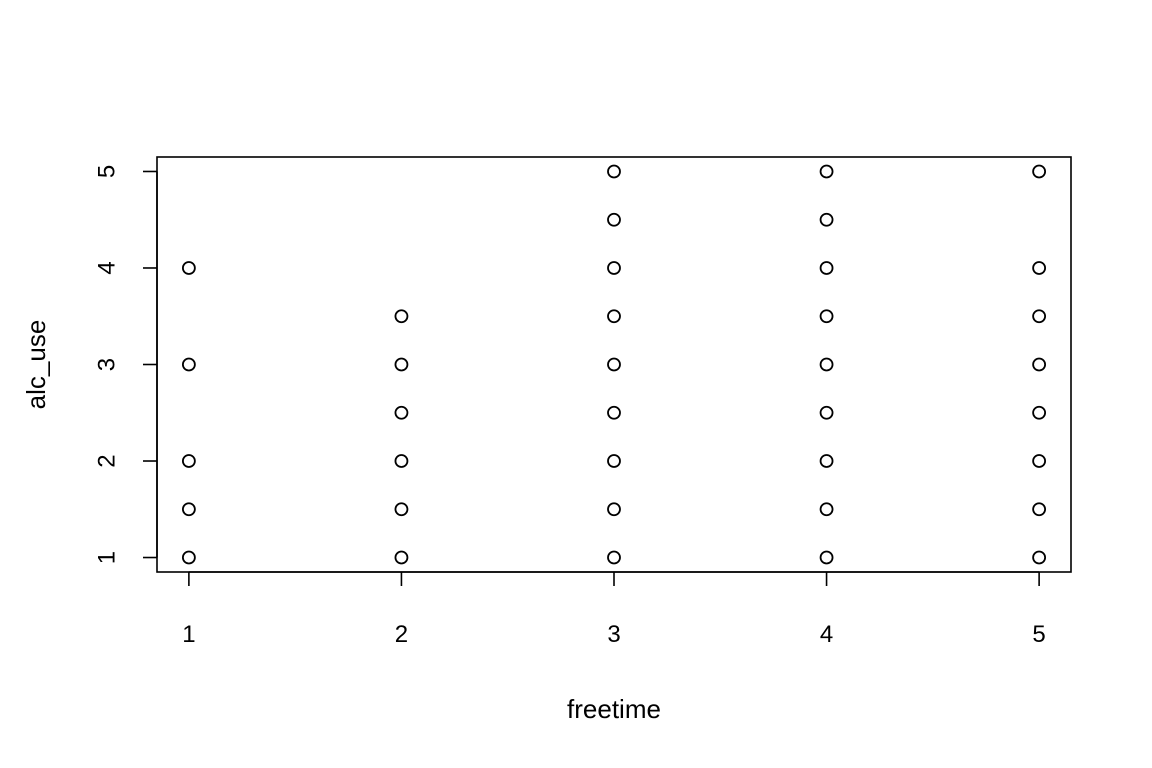 This screenshot has width=1152, height=768. I want to click on x-tick-label: 2, so click(401, 634).